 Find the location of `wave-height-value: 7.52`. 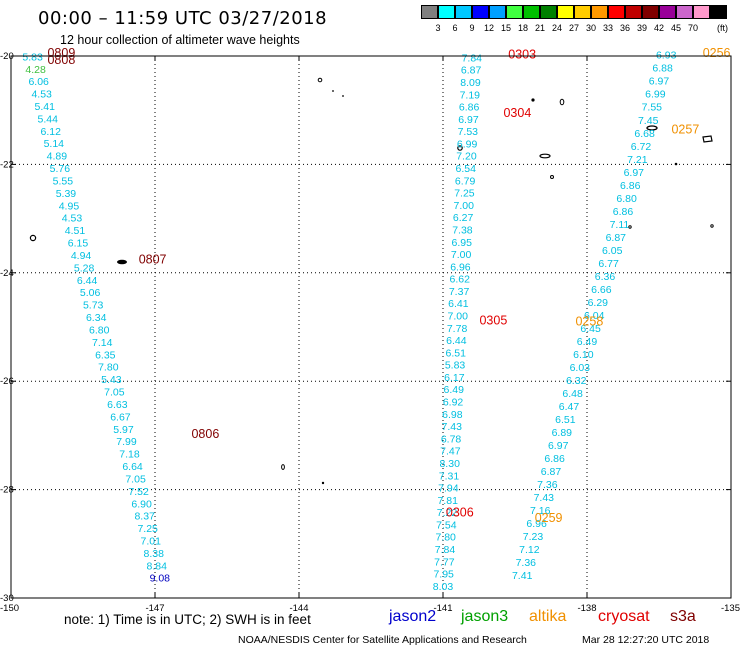

wave-height-value: 7.52 is located at coordinates (138, 492).